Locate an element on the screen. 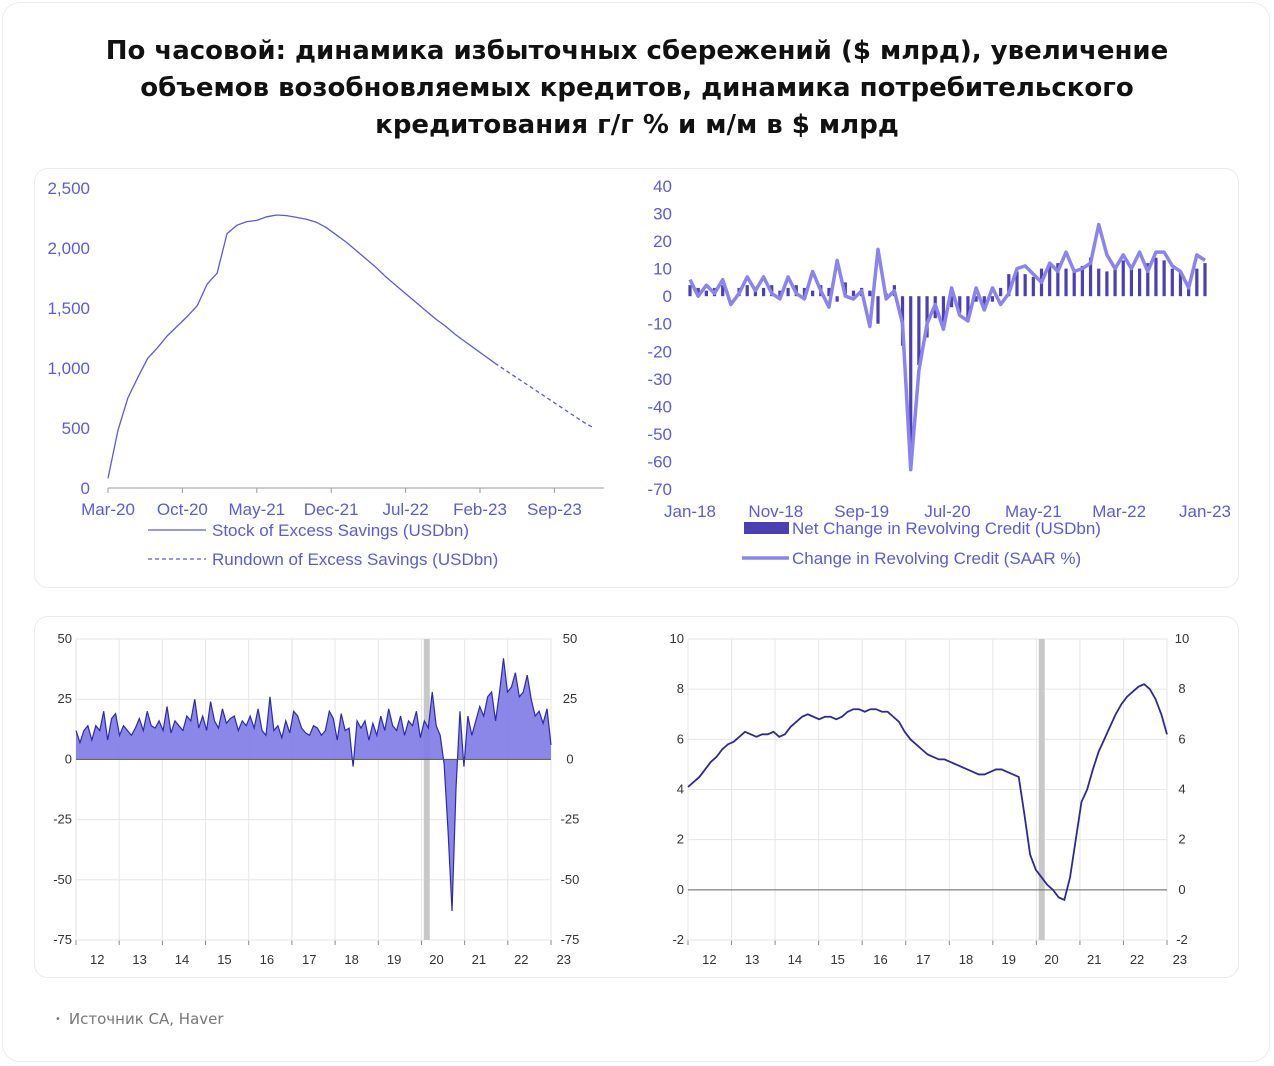  x-tick-label: 23 is located at coordinates (563, 959).